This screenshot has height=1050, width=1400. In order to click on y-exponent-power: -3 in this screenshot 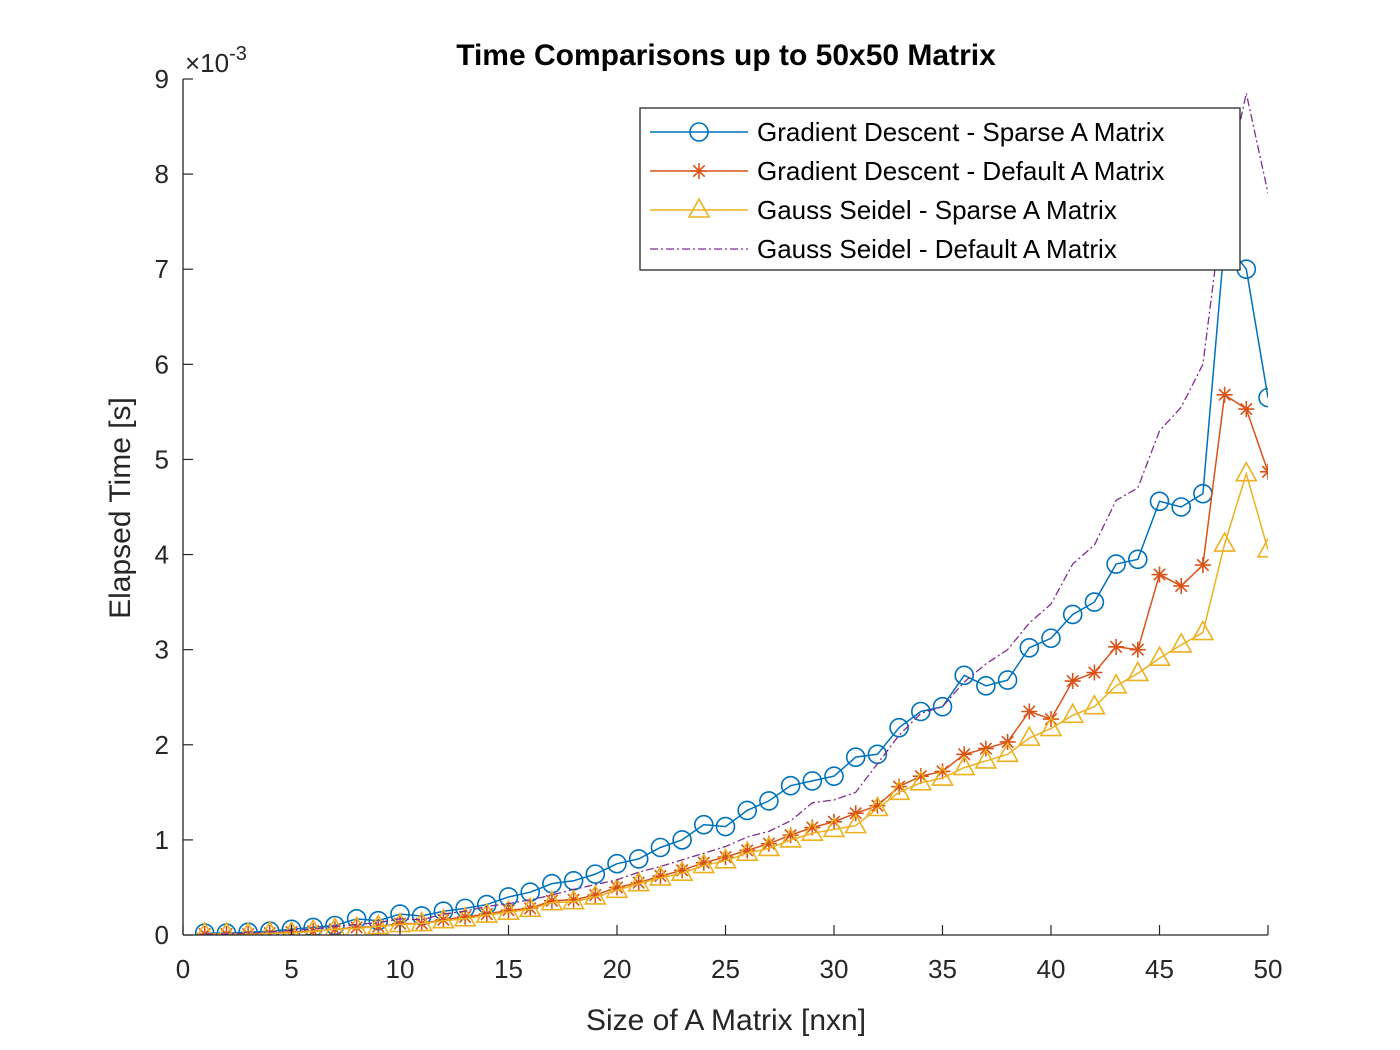, I will do `click(238, 54)`.